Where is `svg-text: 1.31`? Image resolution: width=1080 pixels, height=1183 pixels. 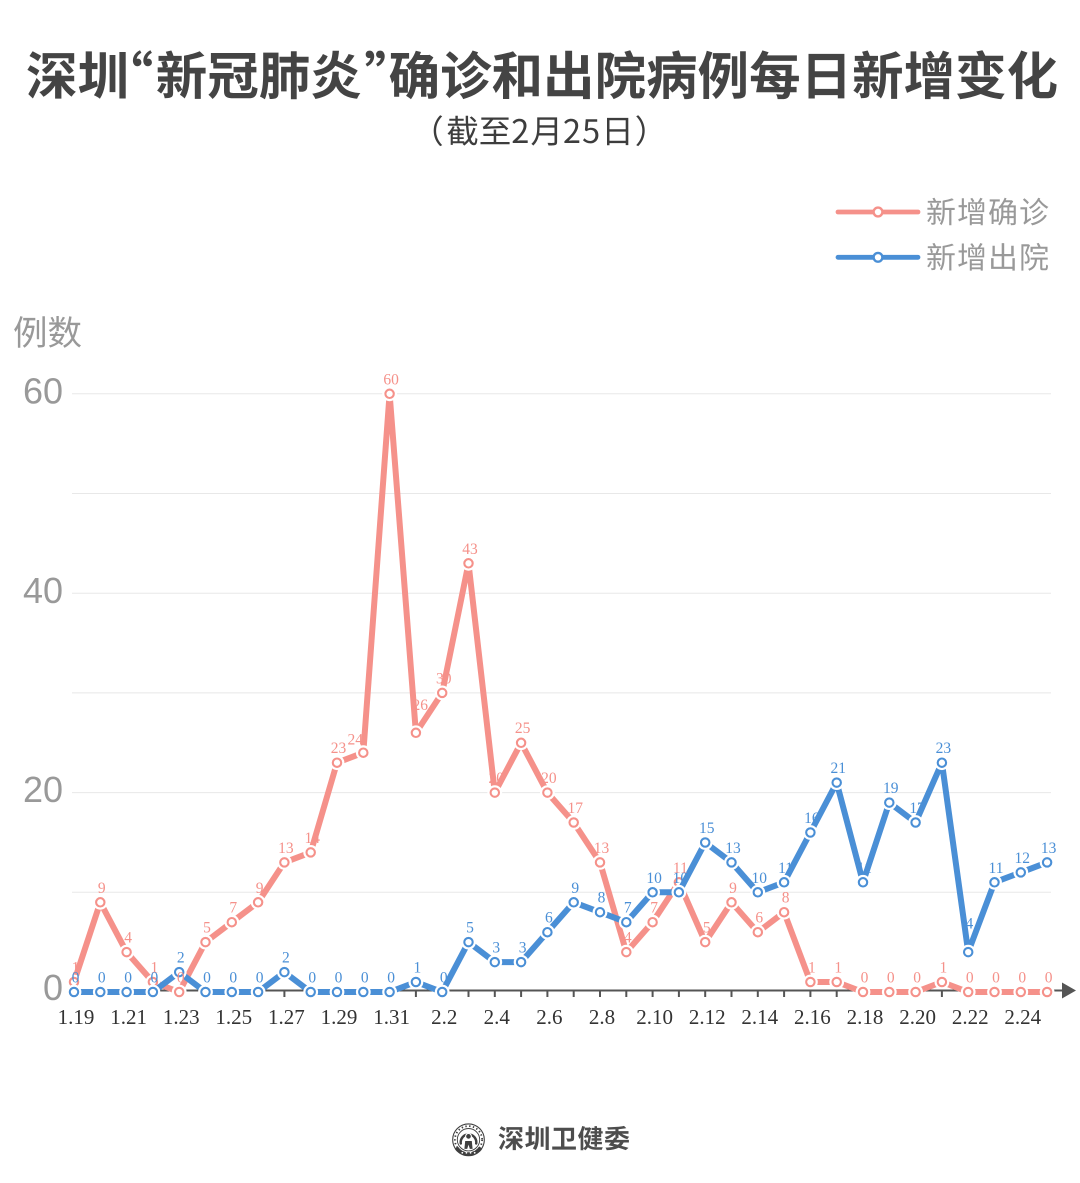
svg-text: 1.31 is located at coordinates (391, 1017).